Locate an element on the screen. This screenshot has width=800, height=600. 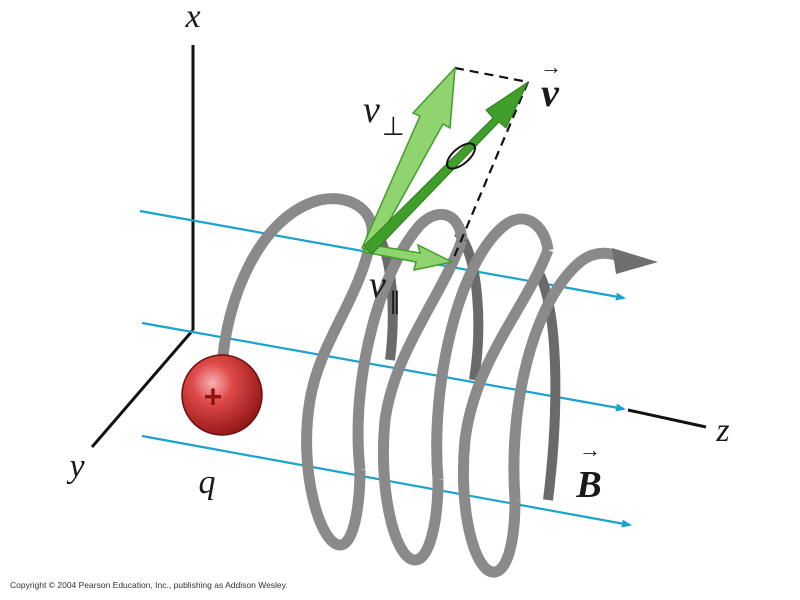
rotation-indicator-icon is located at coordinates (461, 156).